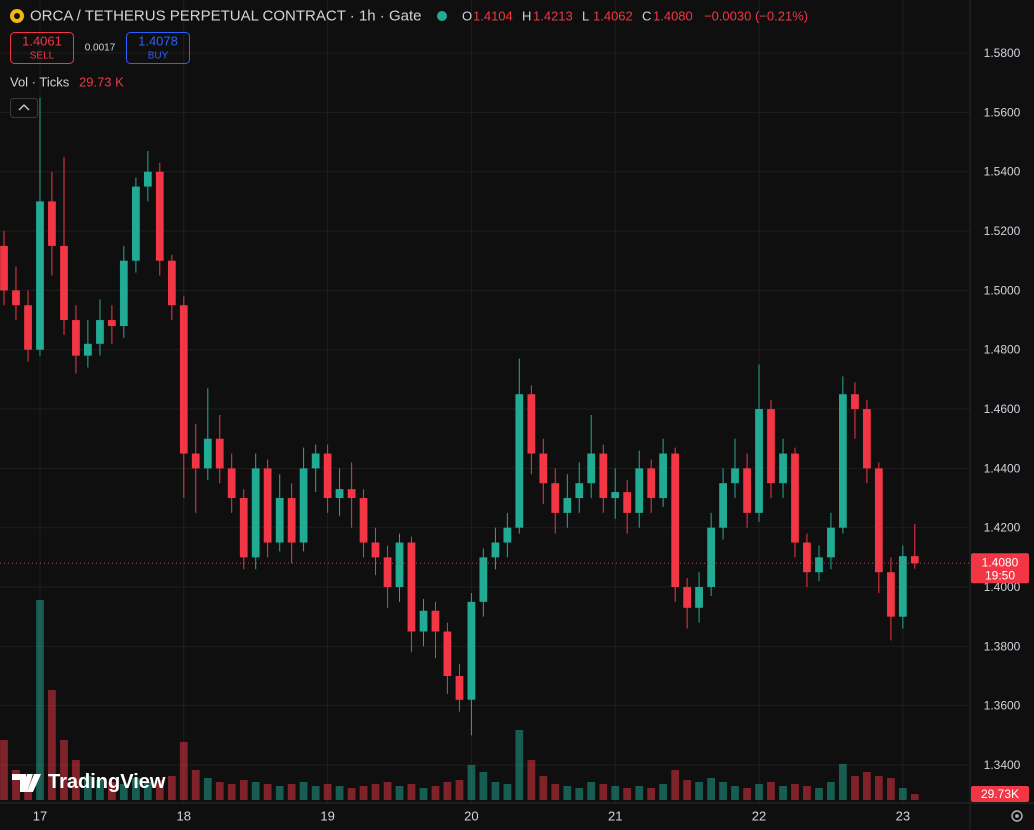 The height and width of the screenshot is (830, 1034). Describe the element at coordinates (467, 16) in the screenshot. I see `ohlc-key: O` at that location.